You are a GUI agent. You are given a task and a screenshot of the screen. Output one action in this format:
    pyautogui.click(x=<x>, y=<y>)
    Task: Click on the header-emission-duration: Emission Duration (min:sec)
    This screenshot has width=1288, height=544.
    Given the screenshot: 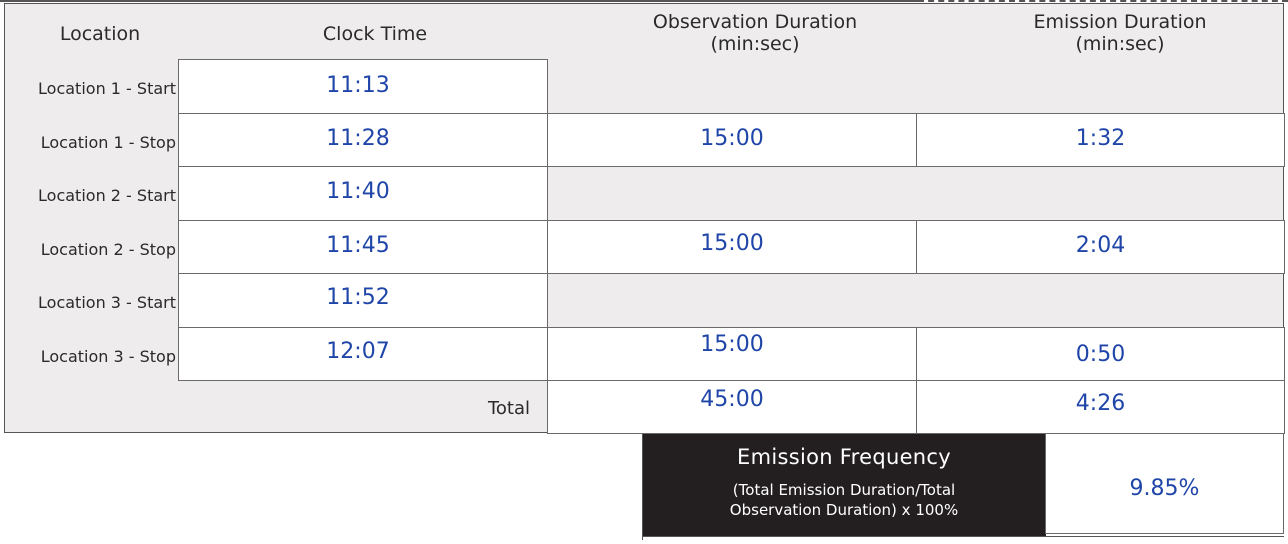 What is the action you would take?
    pyautogui.click(x=1120, y=33)
    